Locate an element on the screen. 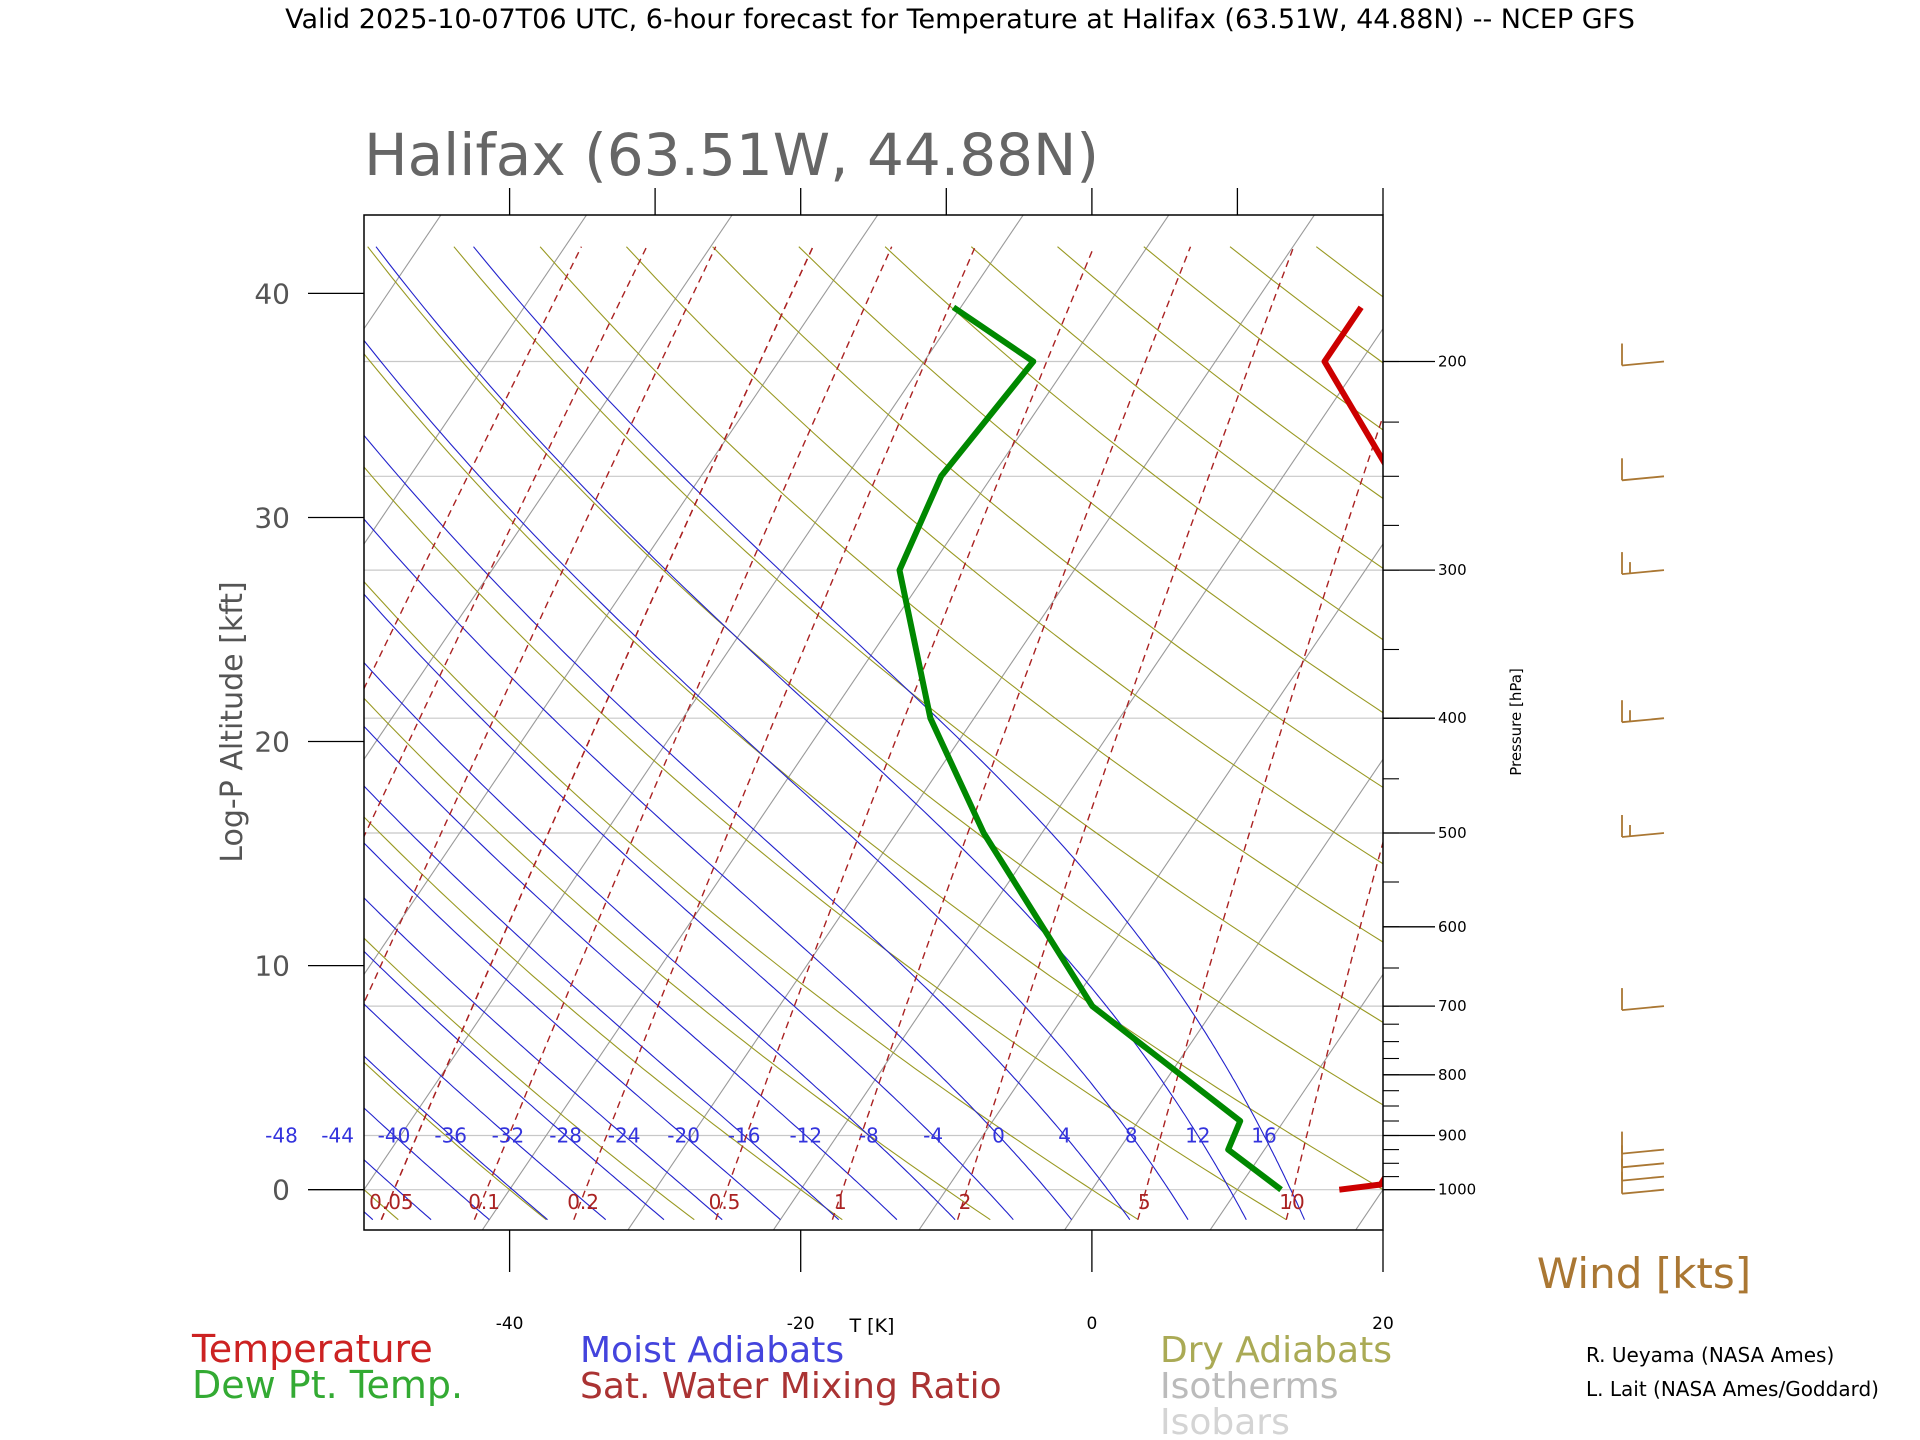  moist-adiabat-label: 0 is located at coordinates (998, 1136).